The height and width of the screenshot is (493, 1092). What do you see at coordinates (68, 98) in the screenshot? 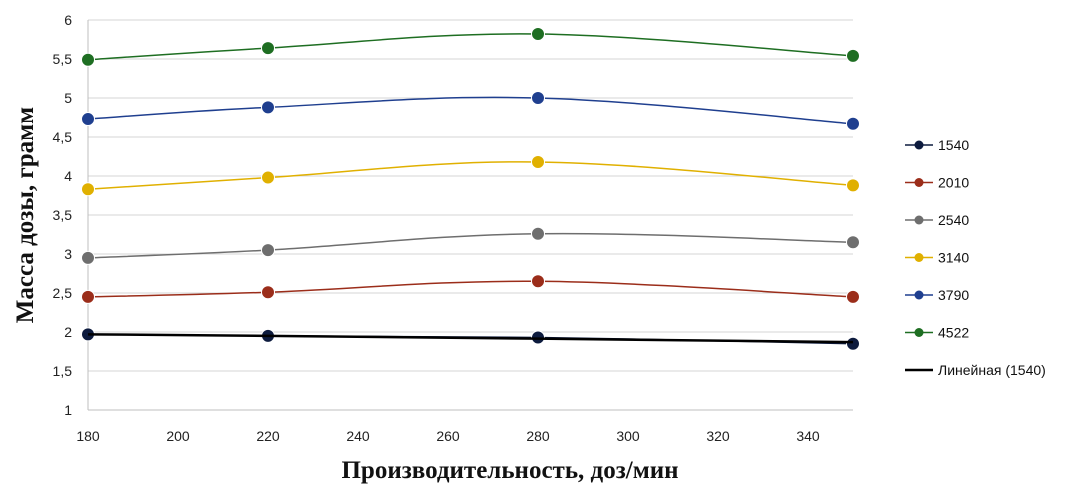
I see `y-tick-label: 5` at bounding box center [68, 98].